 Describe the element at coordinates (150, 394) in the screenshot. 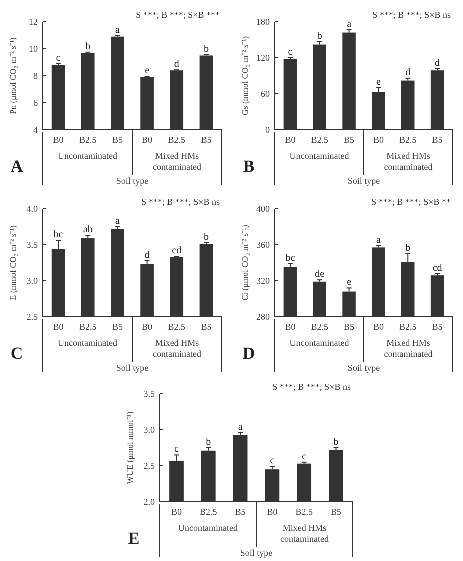

I see `y-tick-label: 3.5` at that location.